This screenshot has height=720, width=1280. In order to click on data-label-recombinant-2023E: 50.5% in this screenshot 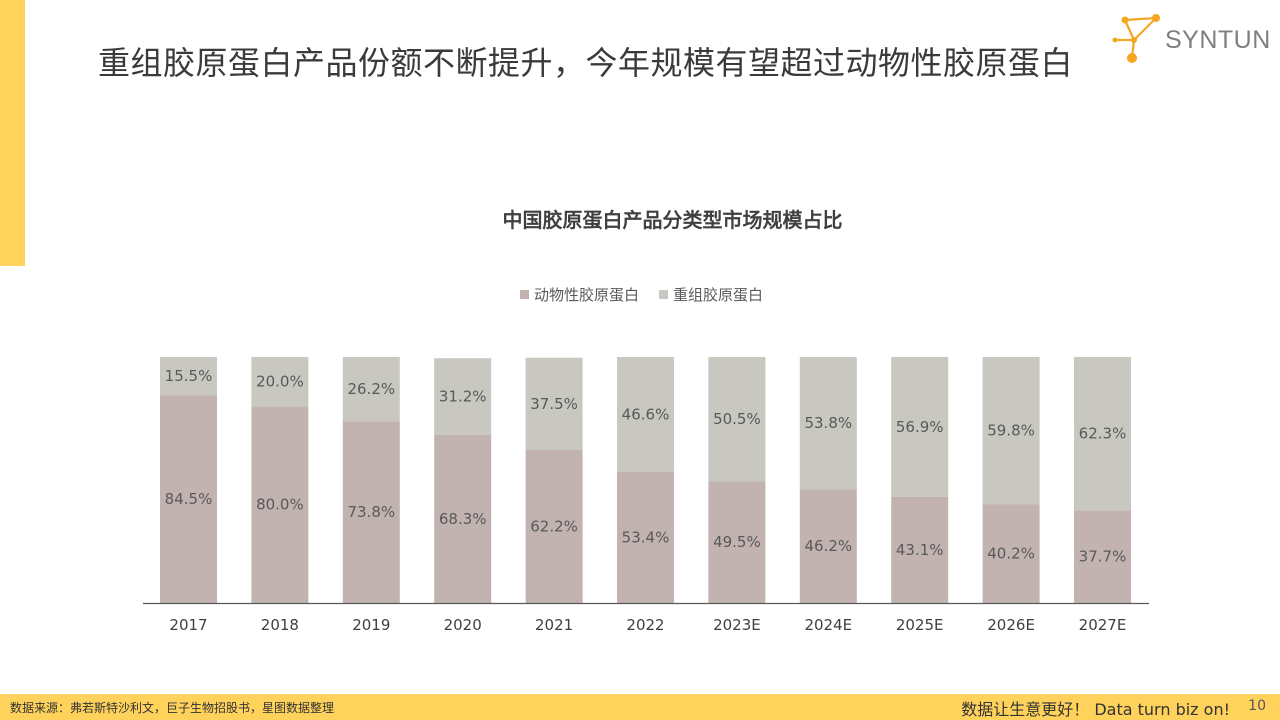, I will do `click(737, 419)`.